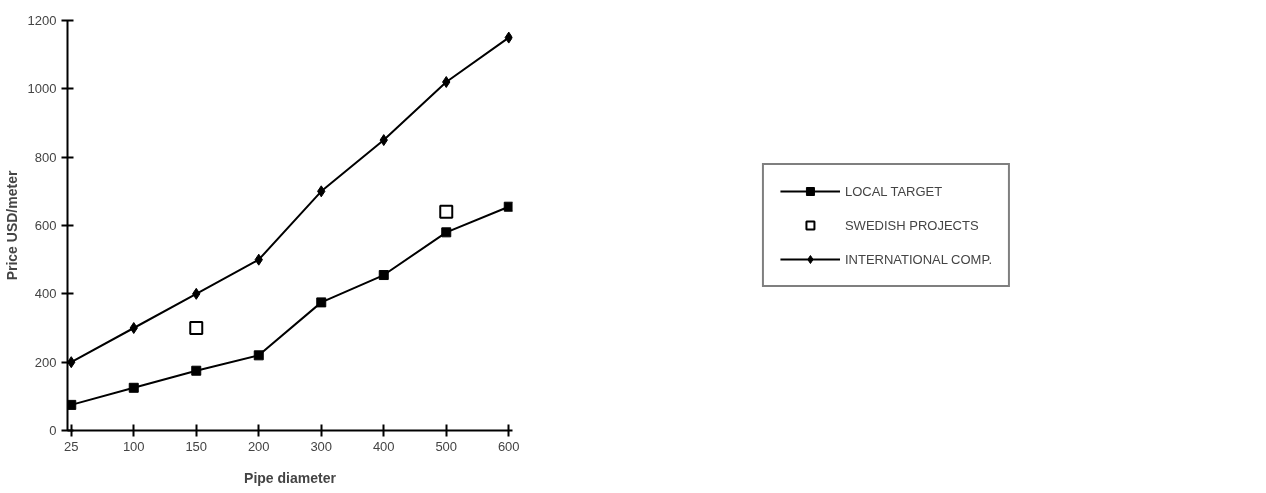 This screenshot has width=1266, height=493. I want to click on x-tick-label: 600, so click(508, 446).